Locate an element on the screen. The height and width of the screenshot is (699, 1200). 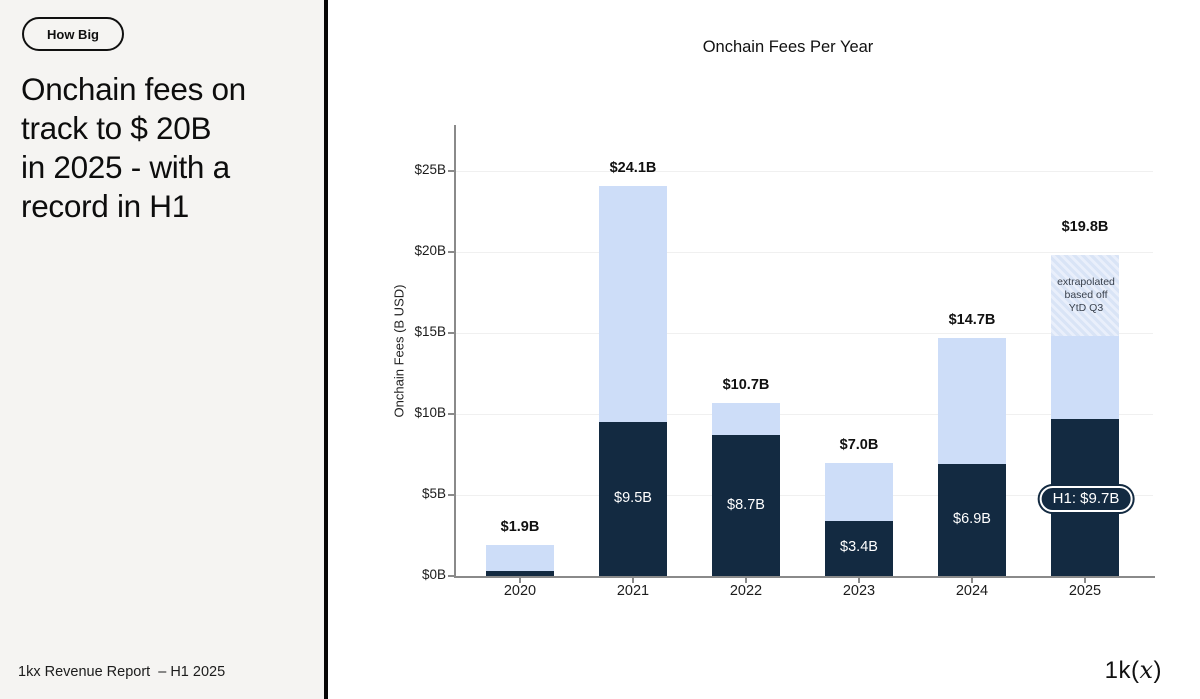
bar-dark-2020 is located at coordinates (520, 573).